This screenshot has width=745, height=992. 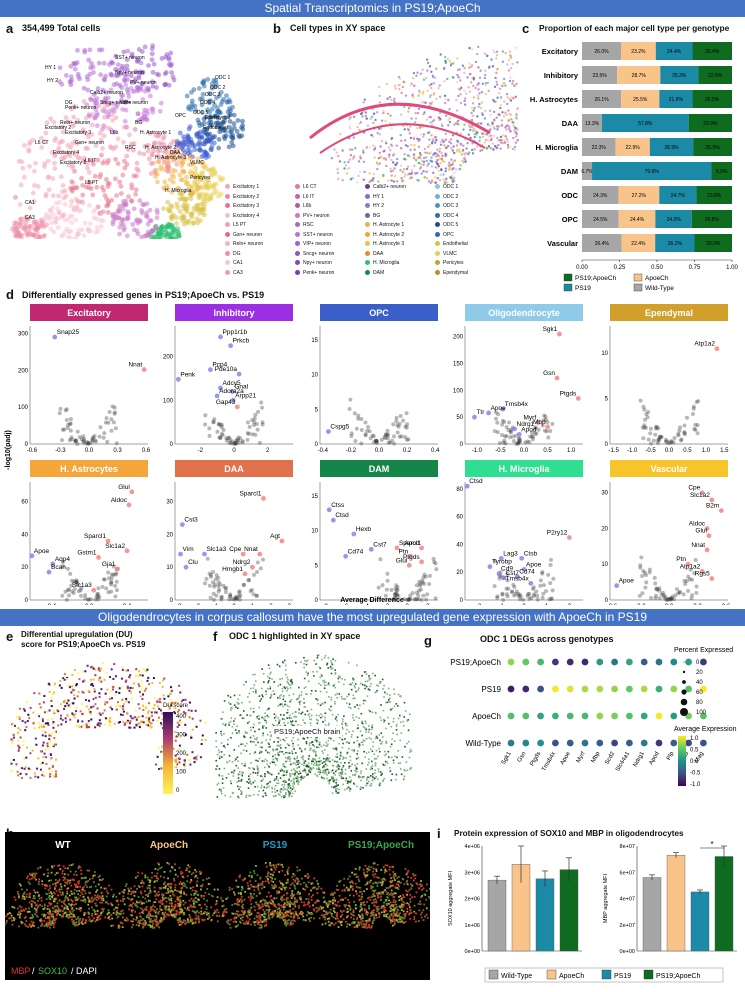 I want to click on umap-label: ODC 3, so click(x=213, y=95).